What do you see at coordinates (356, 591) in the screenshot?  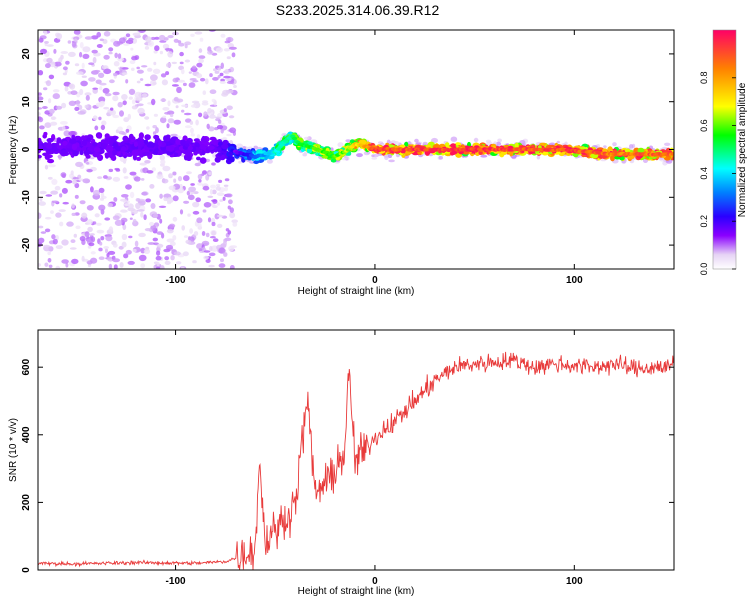 I see `snr-x-axis-label: Height of straight line (km)` at bounding box center [356, 591].